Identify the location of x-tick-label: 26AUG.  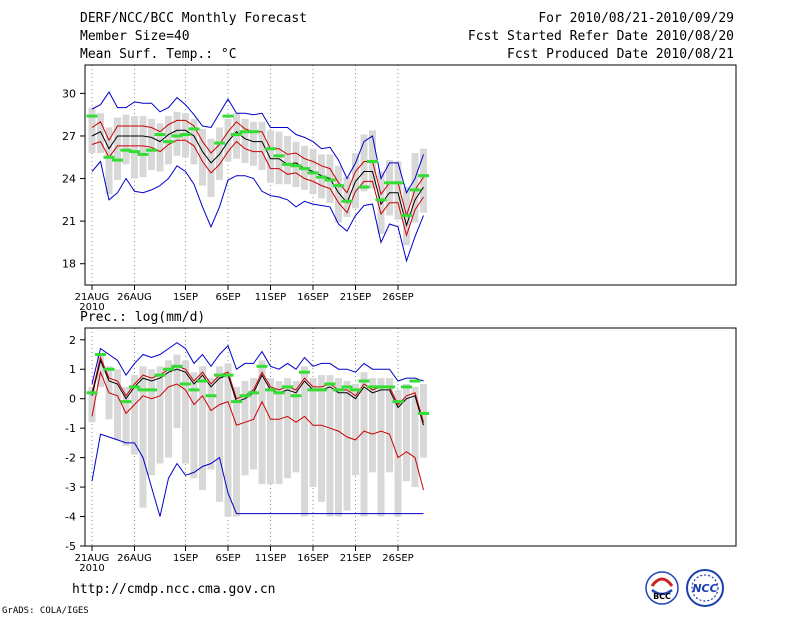
(134, 297).